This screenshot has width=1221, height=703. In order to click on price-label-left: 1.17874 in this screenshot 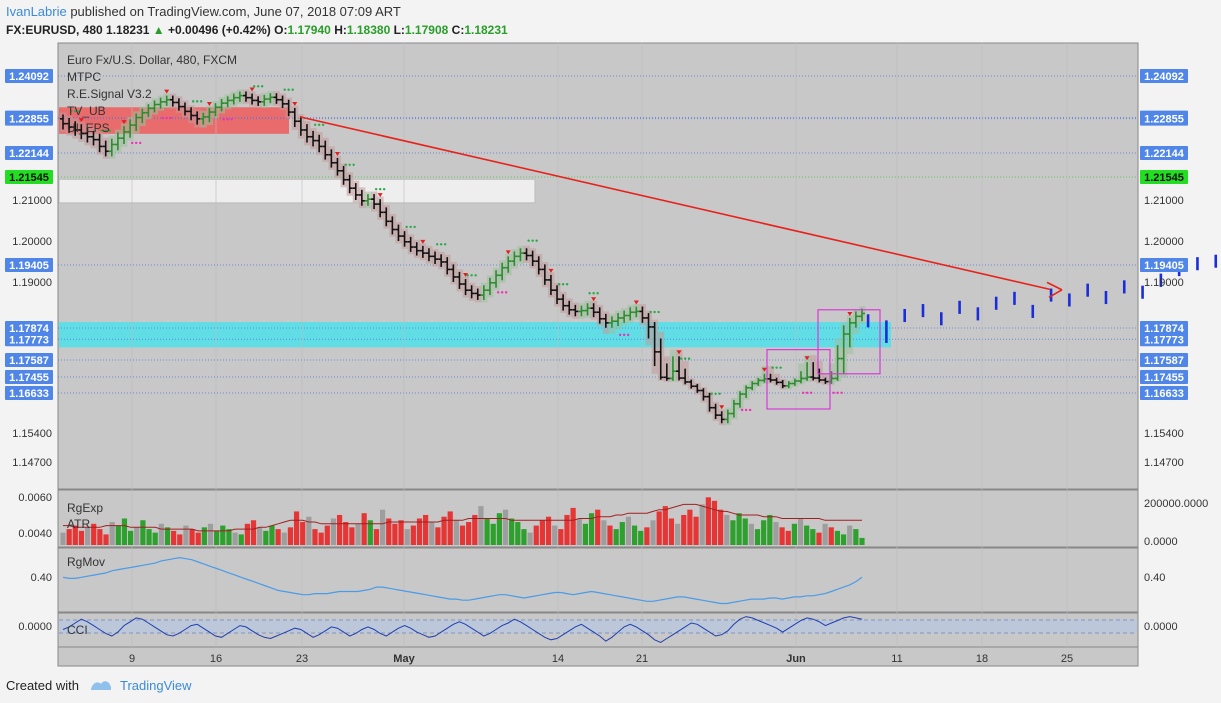, I will do `click(29, 329)`.